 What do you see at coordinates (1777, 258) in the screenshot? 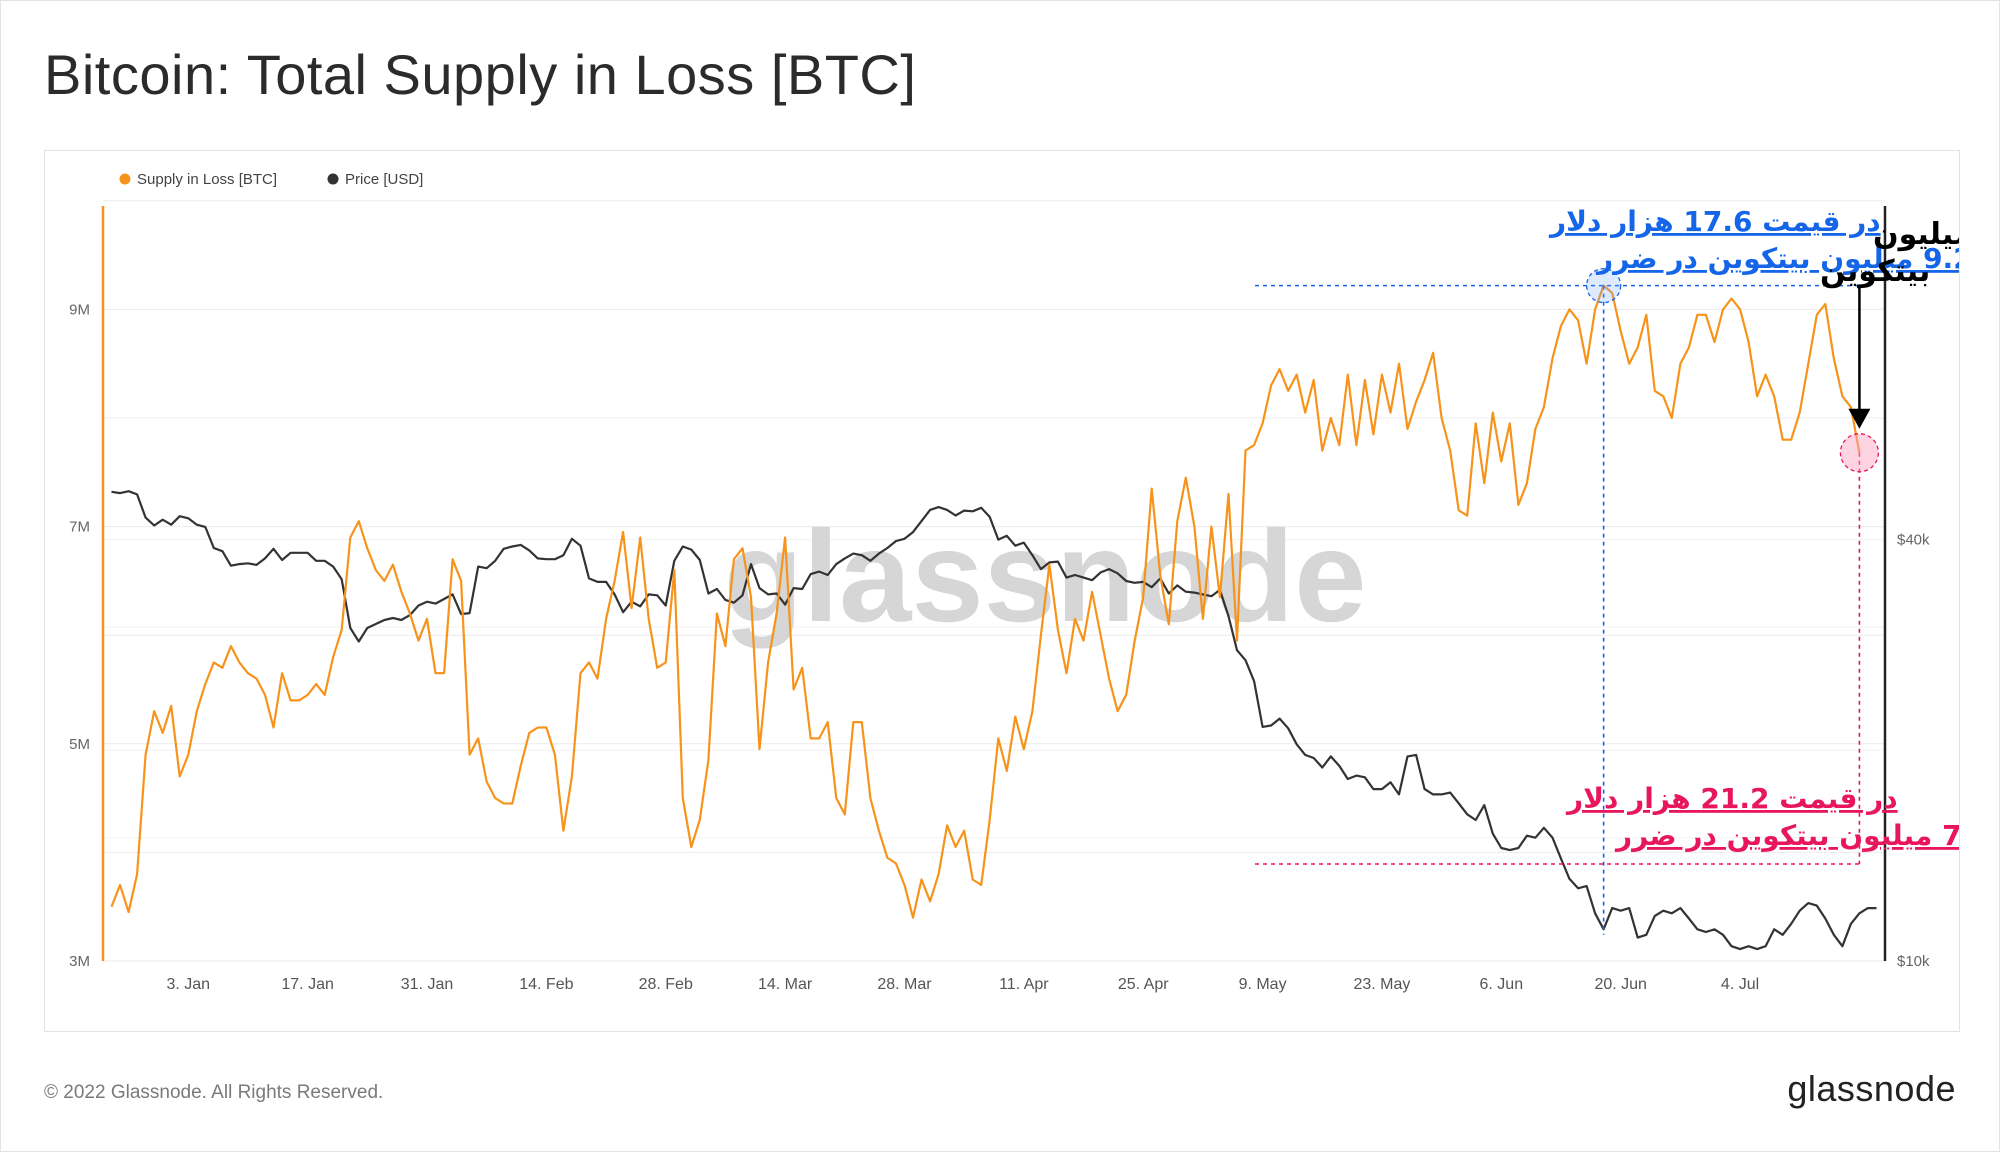
I see `blue-annotation-line2: 9.219 میلیون بیتکوین در ضرر` at bounding box center [1777, 258].